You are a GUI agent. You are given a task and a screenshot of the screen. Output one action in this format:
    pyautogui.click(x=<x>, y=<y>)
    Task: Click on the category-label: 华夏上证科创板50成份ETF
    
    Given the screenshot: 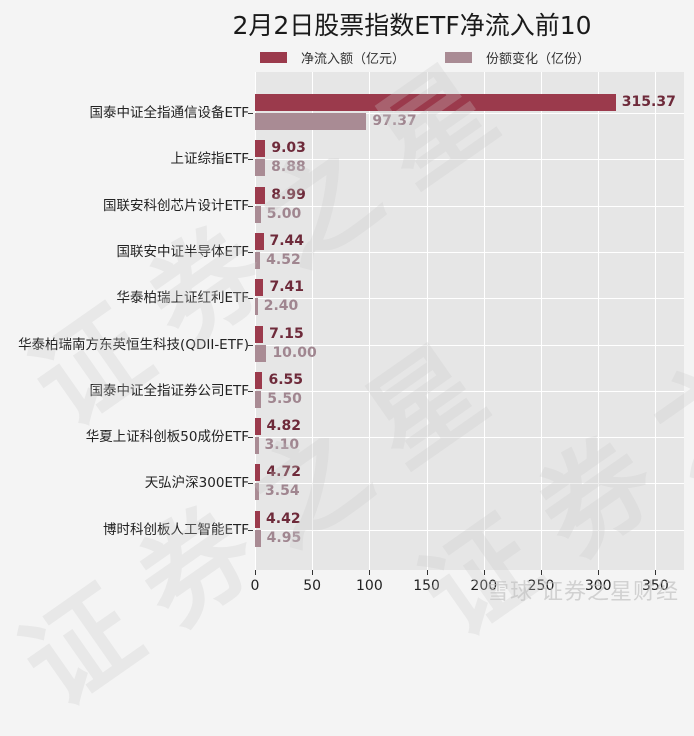 What is the action you would take?
    pyautogui.click(x=167, y=437)
    